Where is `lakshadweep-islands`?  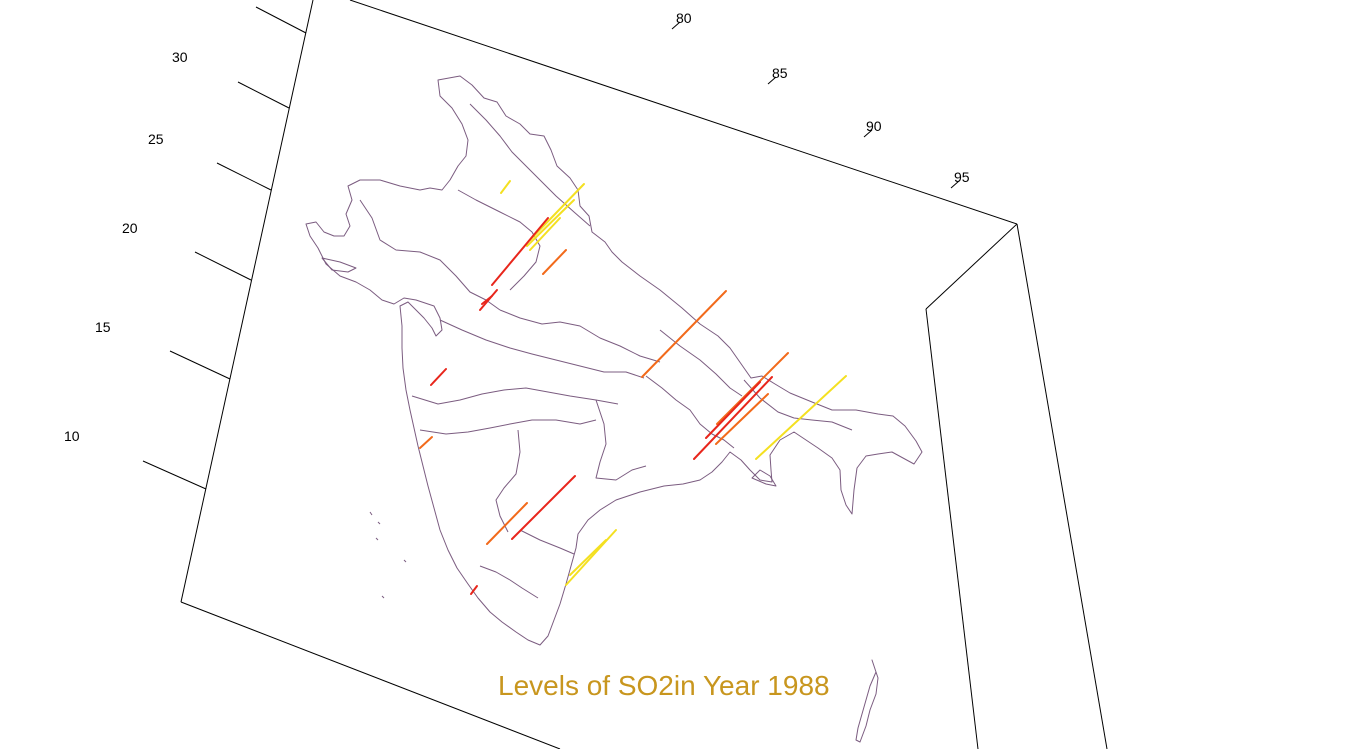 lakshadweep-islands is located at coordinates (388, 555).